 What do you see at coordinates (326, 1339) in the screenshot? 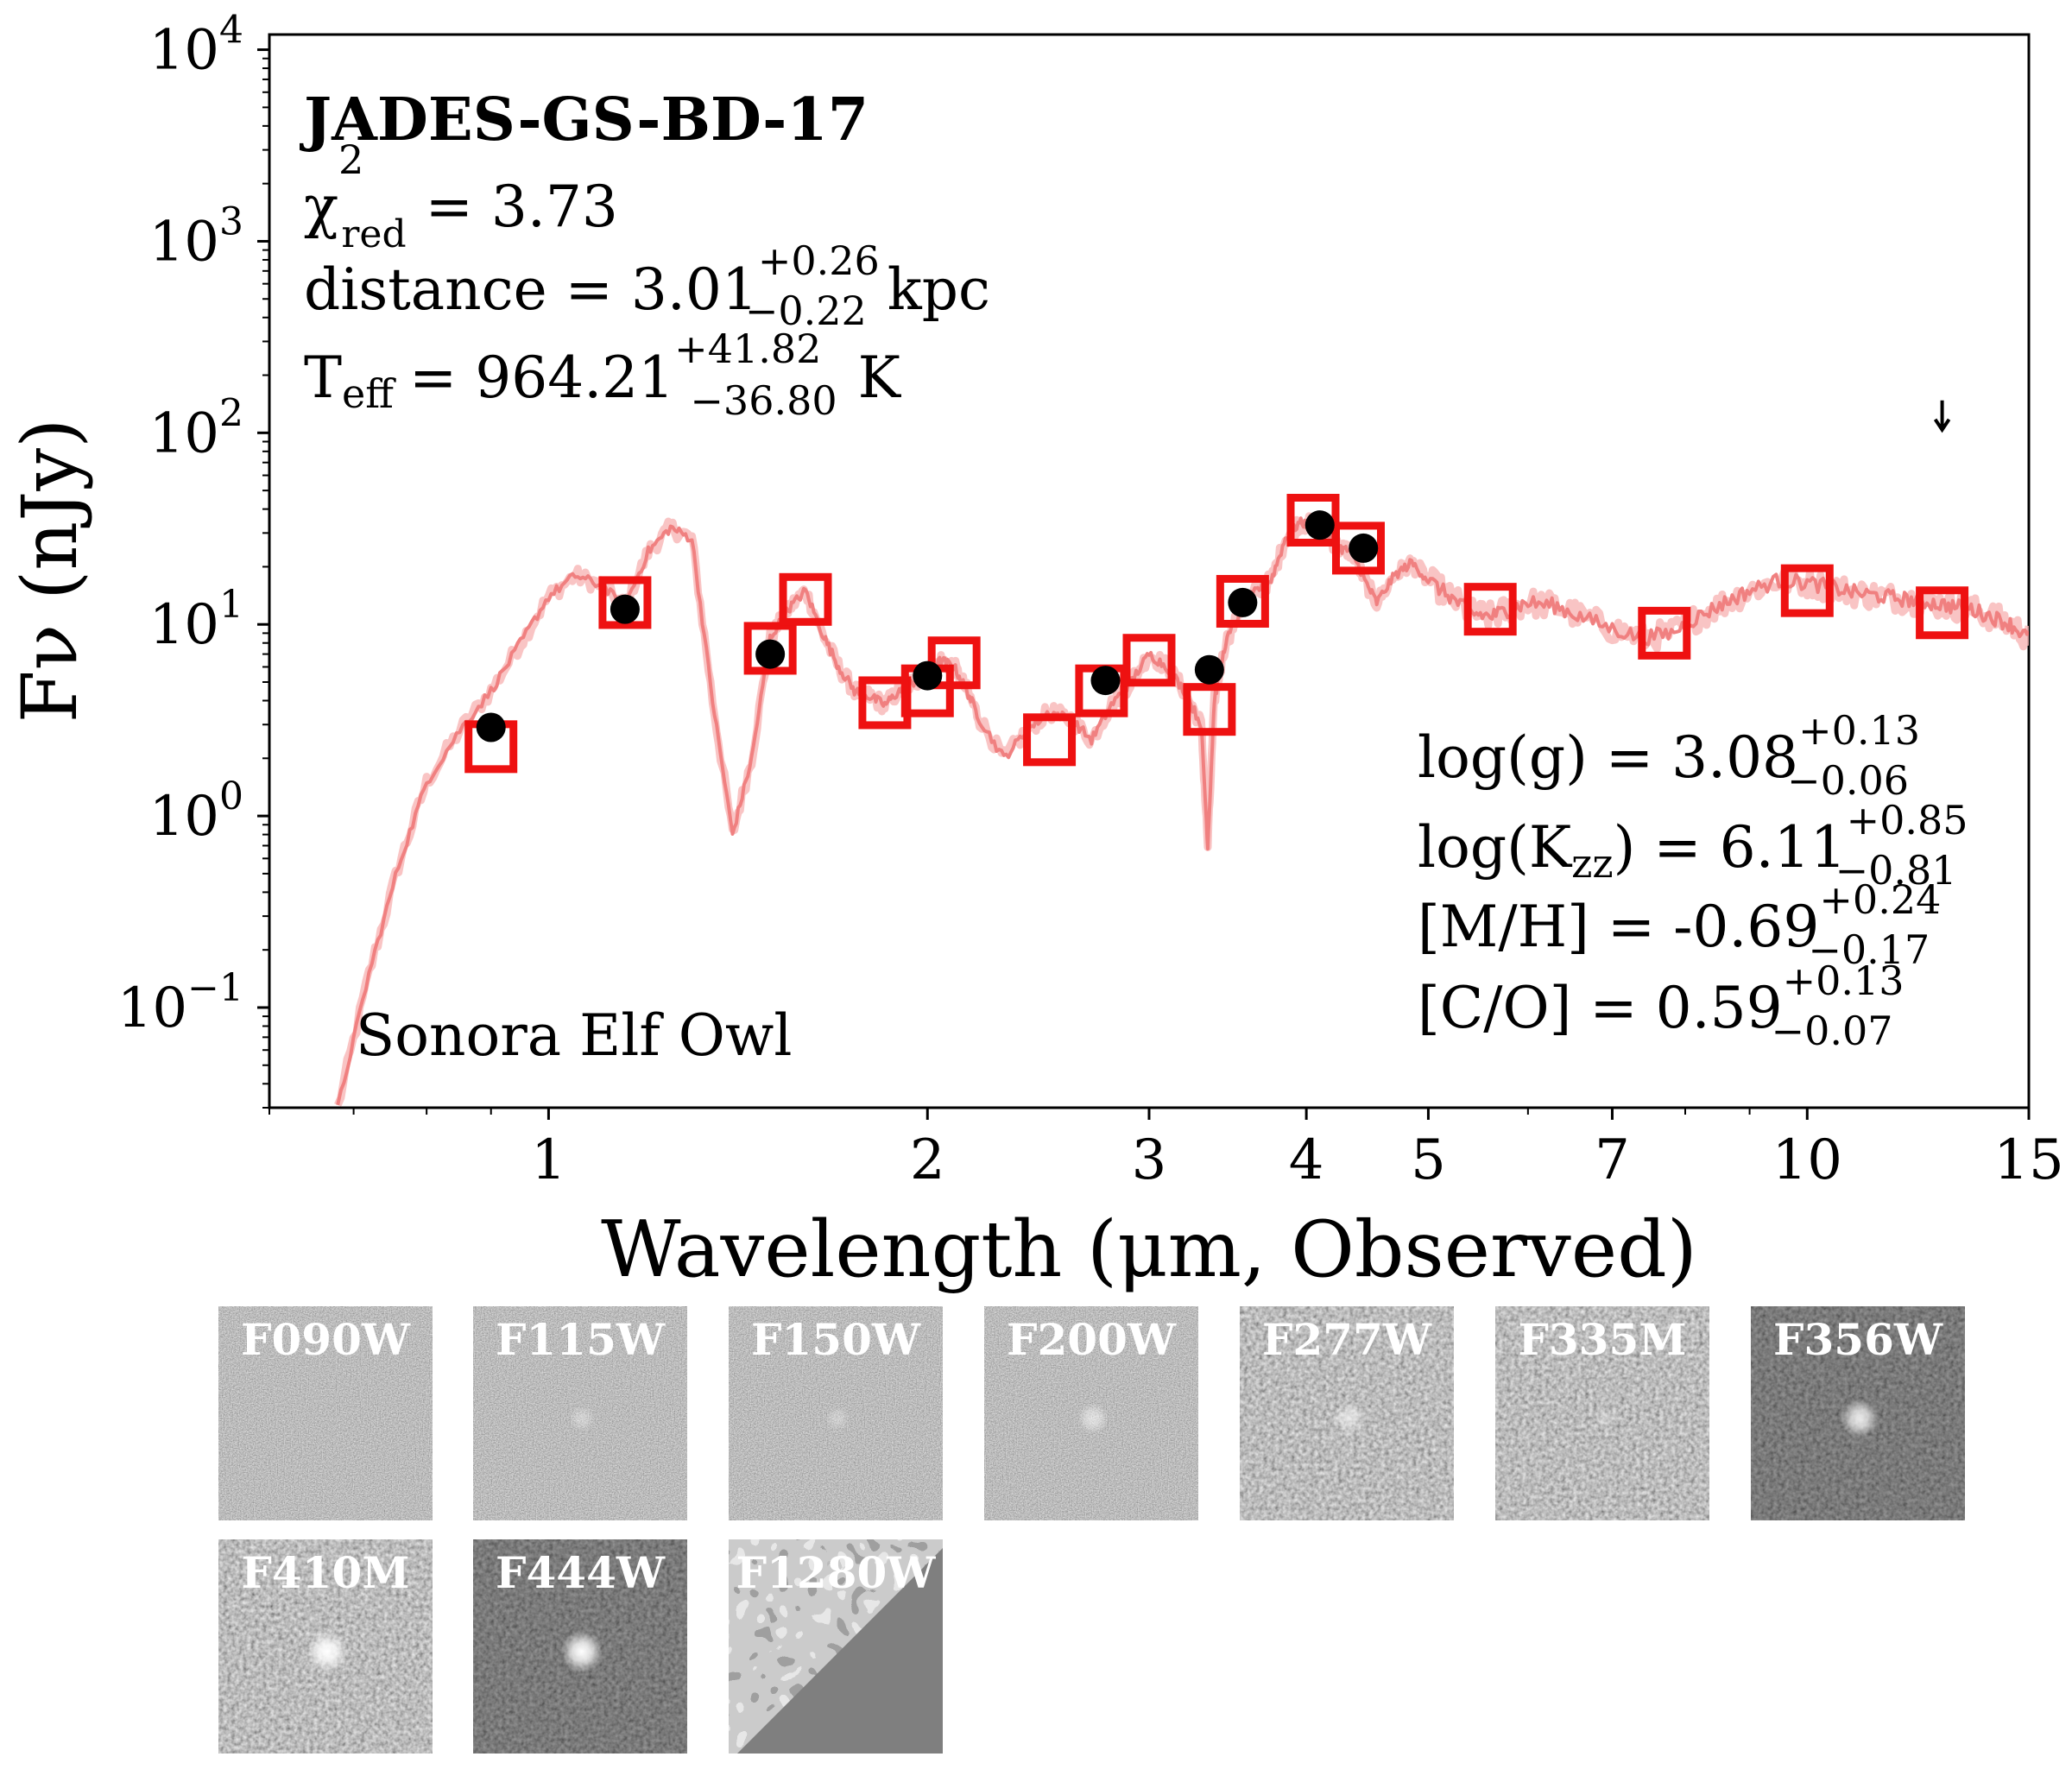
I see `stamp-label: F090W` at bounding box center [326, 1339].